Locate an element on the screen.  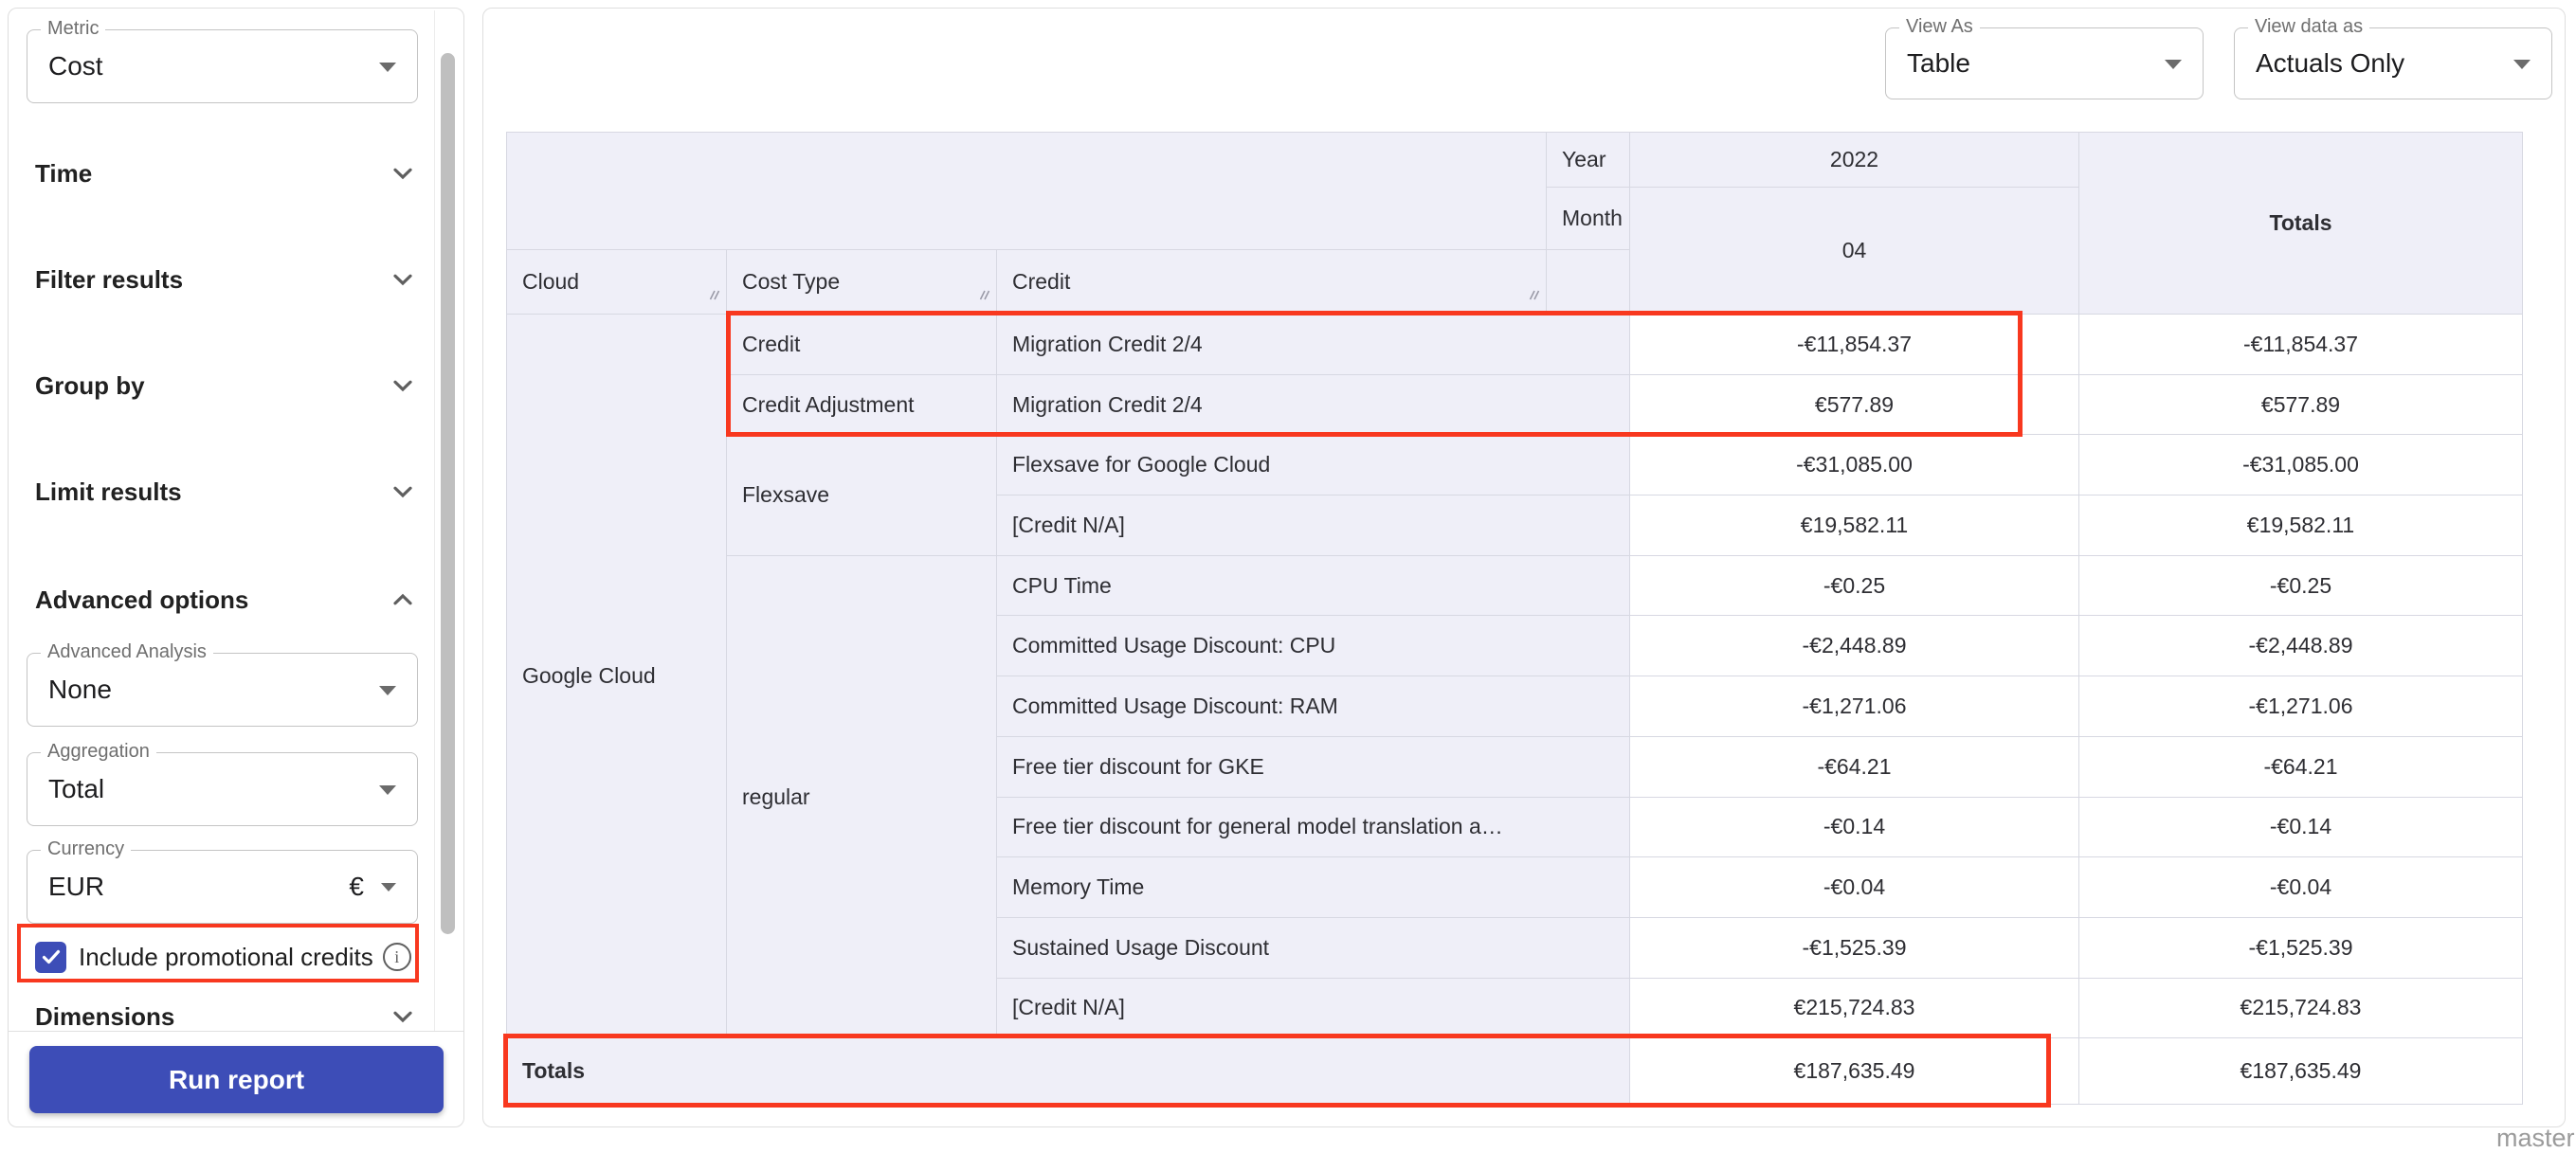
month-row-label: Month is located at coordinates (1588, 219).